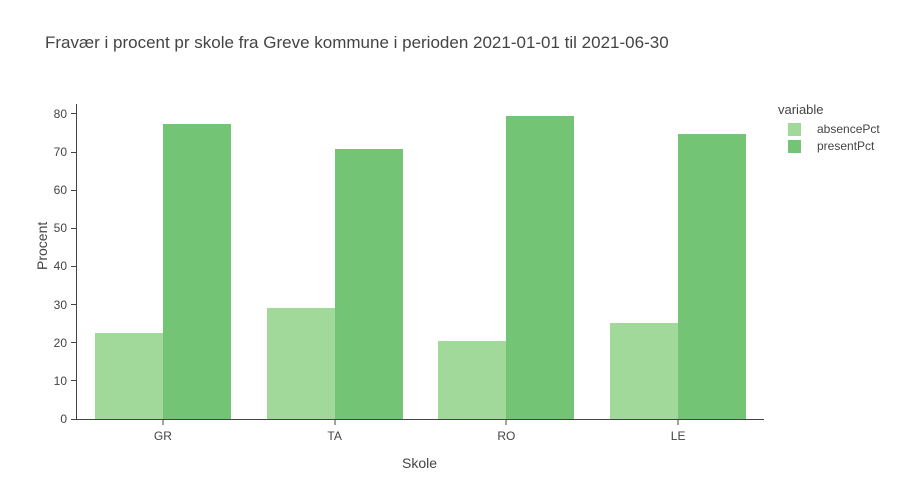 The image size is (900, 500). What do you see at coordinates (472, 379) in the screenshot?
I see `bar-absencePct-ro` at bounding box center [472, 379].